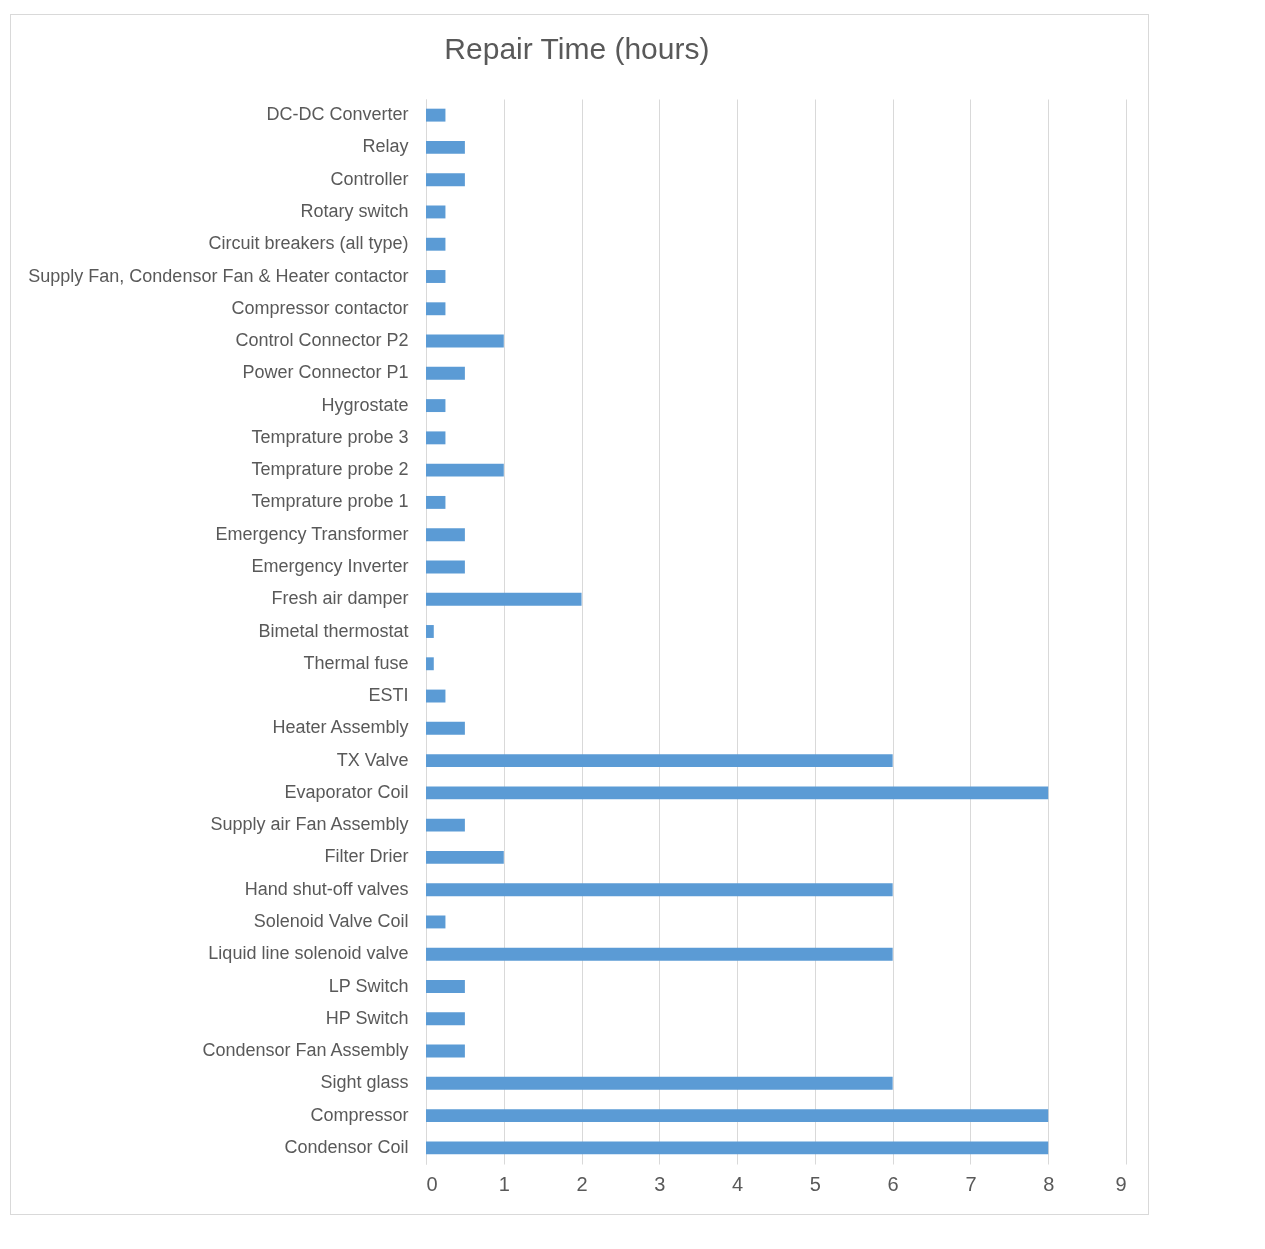  What do you see at coordinates (815, 1183) in the screenshot?
I see `x-tick-label: 5` at bounding box center [815, 1183].